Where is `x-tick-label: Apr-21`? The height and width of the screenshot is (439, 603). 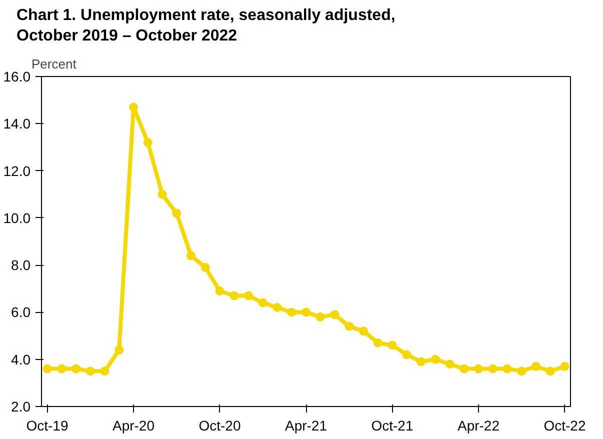 x-tick-label: Apr-21 is located at coordinates (306, 426).